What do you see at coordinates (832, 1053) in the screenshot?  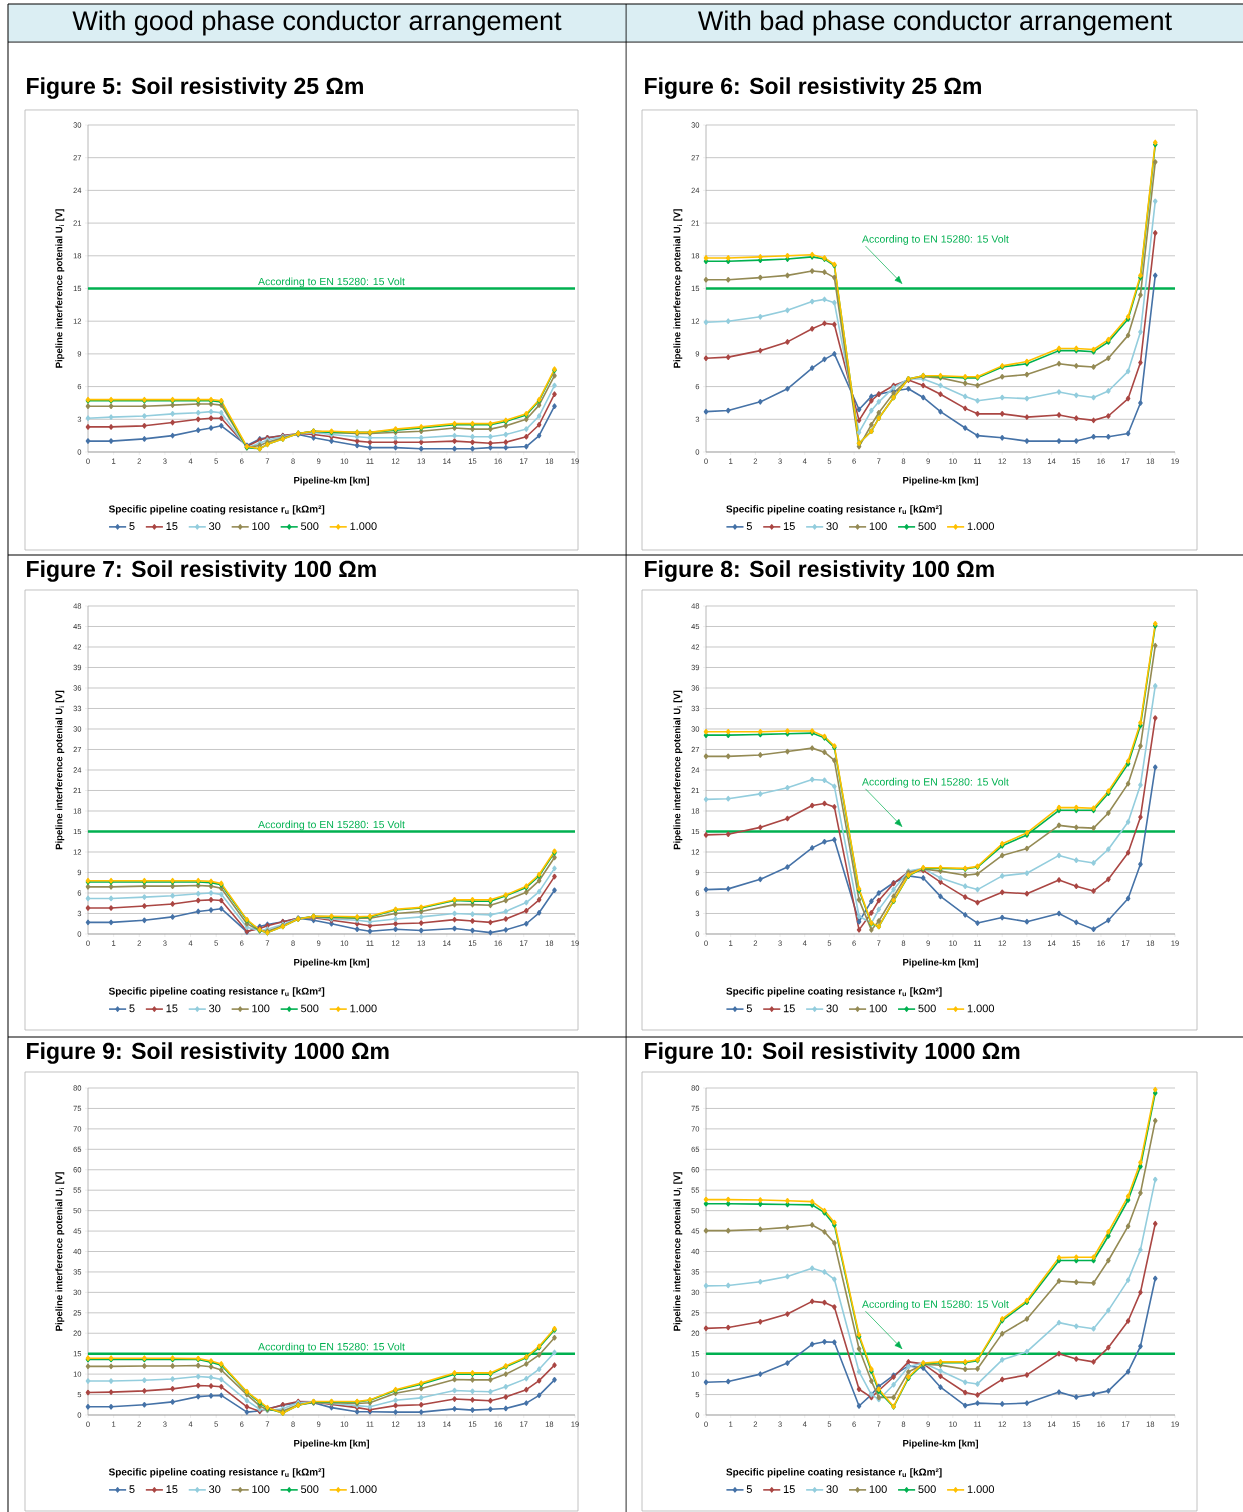 I see `chart-title: Figure 10: Soil resistivity 1000 Ωm` at bounding box center [832, 1053].